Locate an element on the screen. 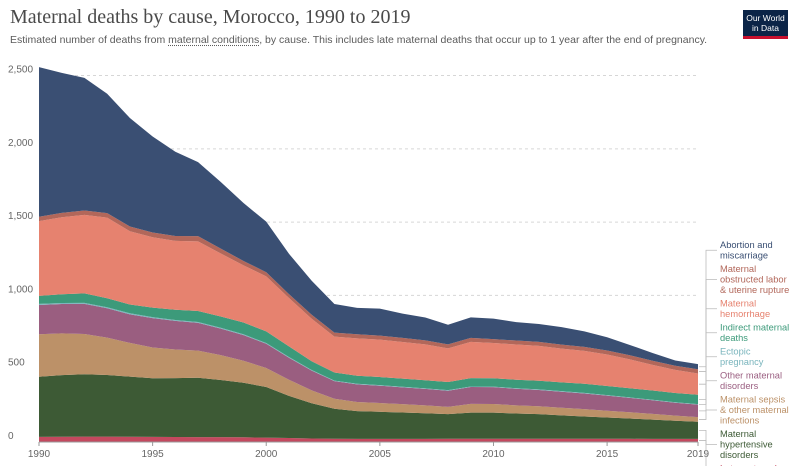 This screenshot has width=800, height=466. y-tick-label: 2,000 is located at coordinates (20, 143).